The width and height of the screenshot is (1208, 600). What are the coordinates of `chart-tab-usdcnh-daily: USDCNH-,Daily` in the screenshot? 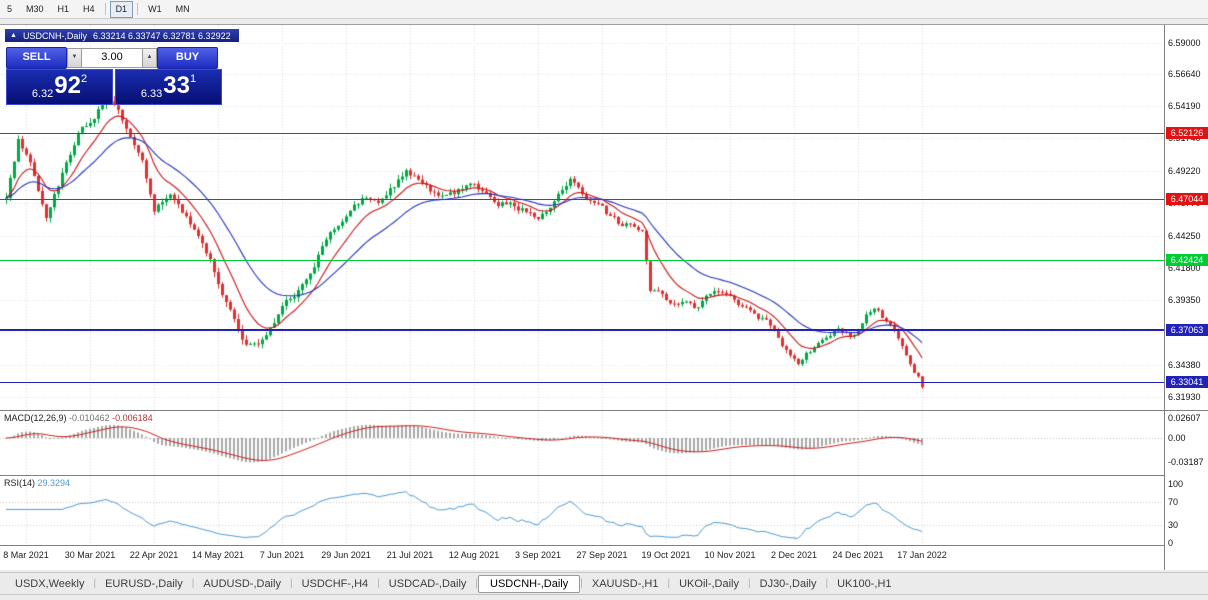 It's located at (529, 583).